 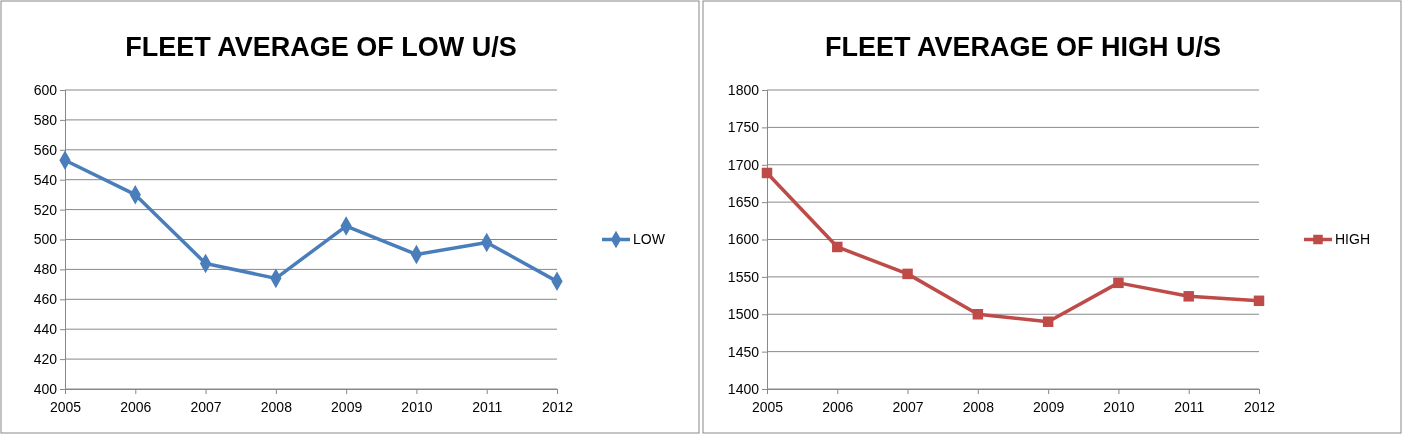 What do you see at coordinates (45, 239) in the screenshot?
I see `y-tick-label: 500` at bounding box center [45, 239].